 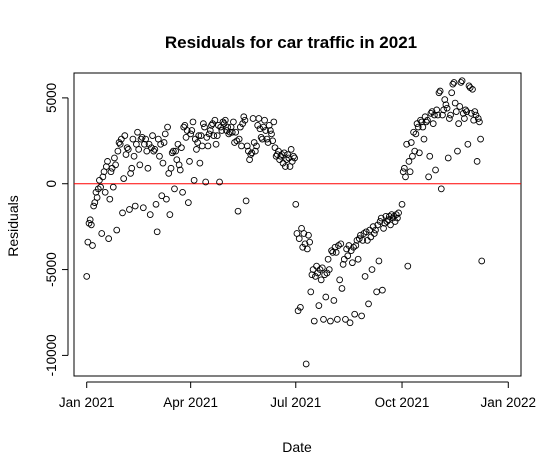 I want to click on y-tick-label: 0, so click(x=51, y=184).